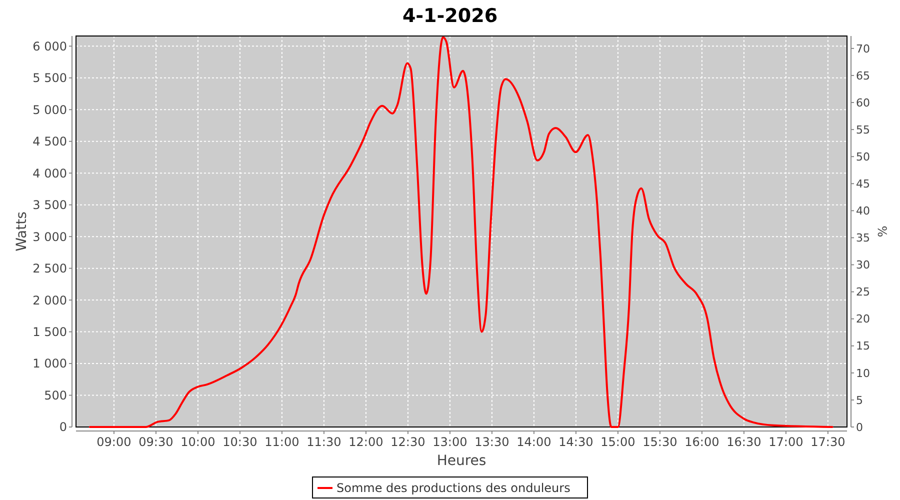 The image size is (900, 500). Describe the element at coordinates (828, 442) in the screenshot. I see `x-tick-label: 17:30` at that location.